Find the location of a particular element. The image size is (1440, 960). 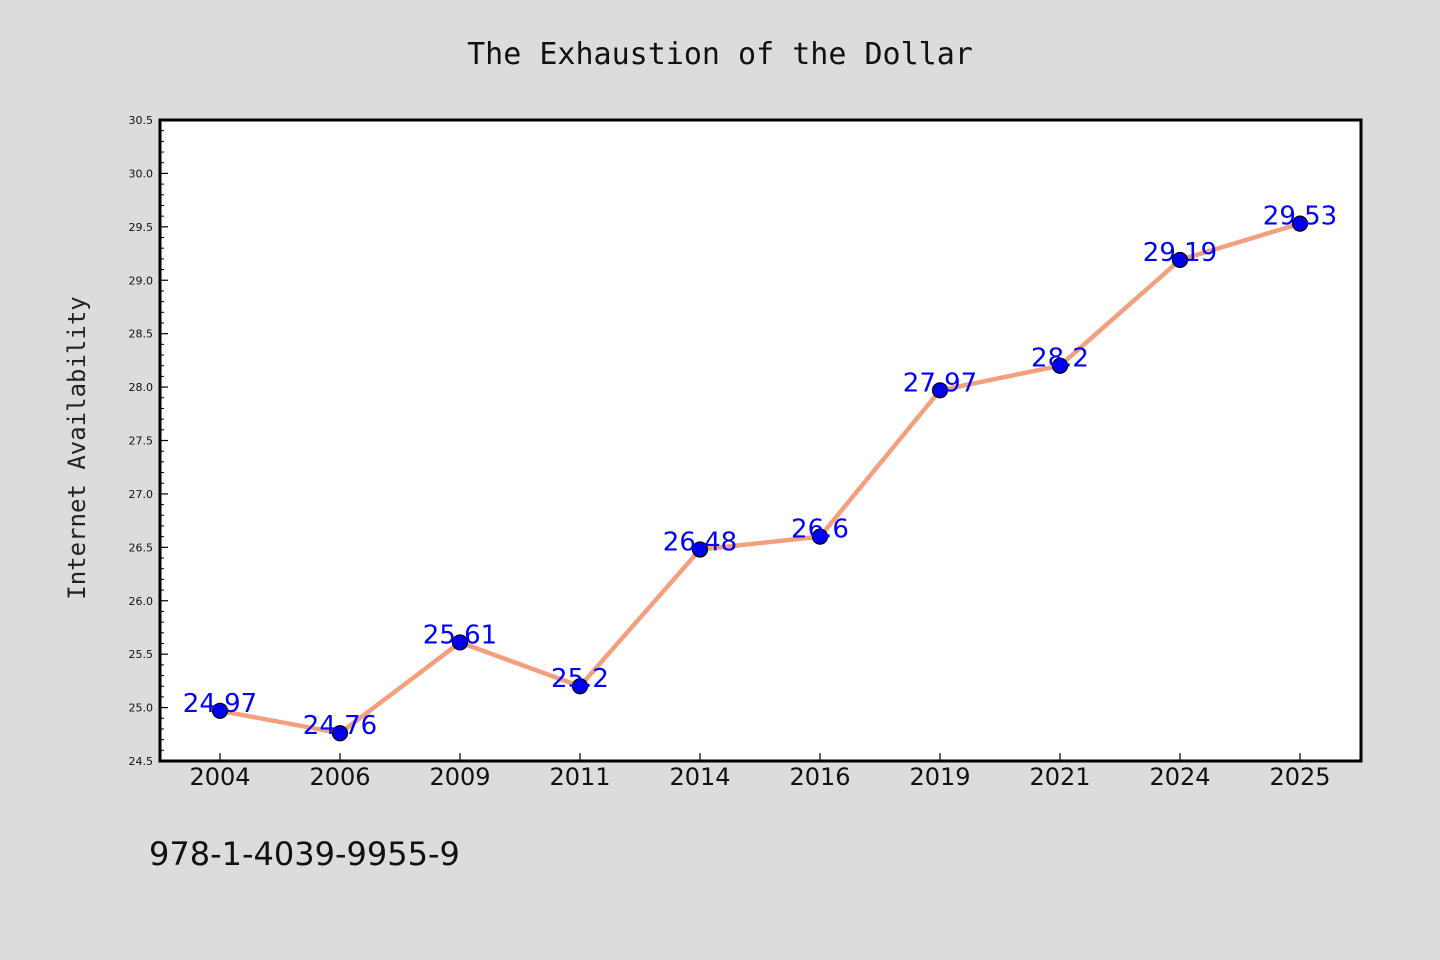

x-tick-label: 2019 is located at coordinates (939, 777).